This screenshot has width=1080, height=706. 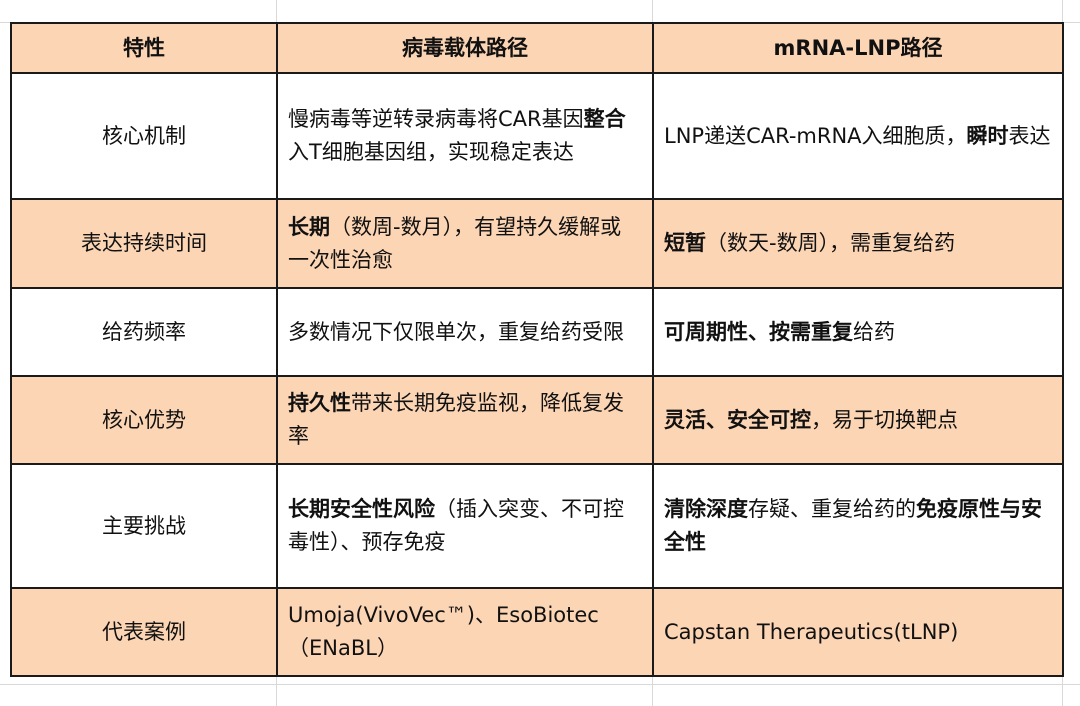 What do you see at coordinates (443, 631) in the screenshot?
I see `text-run: Umoja(VivoVec™)、EsoBiotec（ENaBL）` at bounding box center [443, 631].